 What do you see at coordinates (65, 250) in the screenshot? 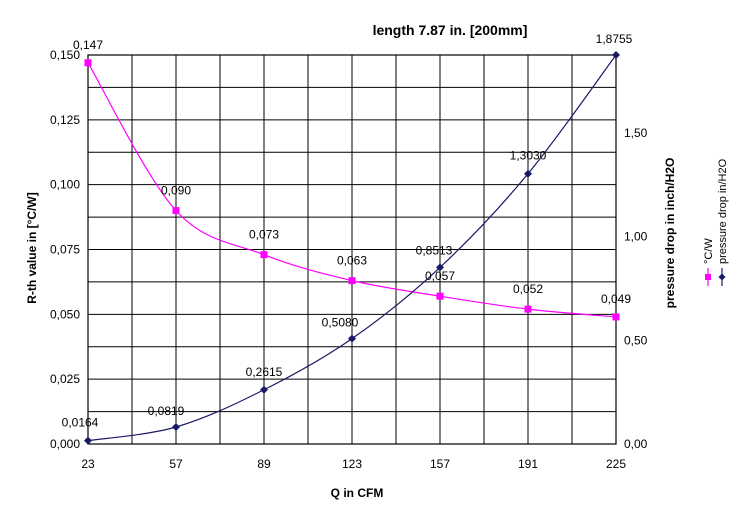
I see `y-tick-label: 0,075` at bounding box center [65, 250].